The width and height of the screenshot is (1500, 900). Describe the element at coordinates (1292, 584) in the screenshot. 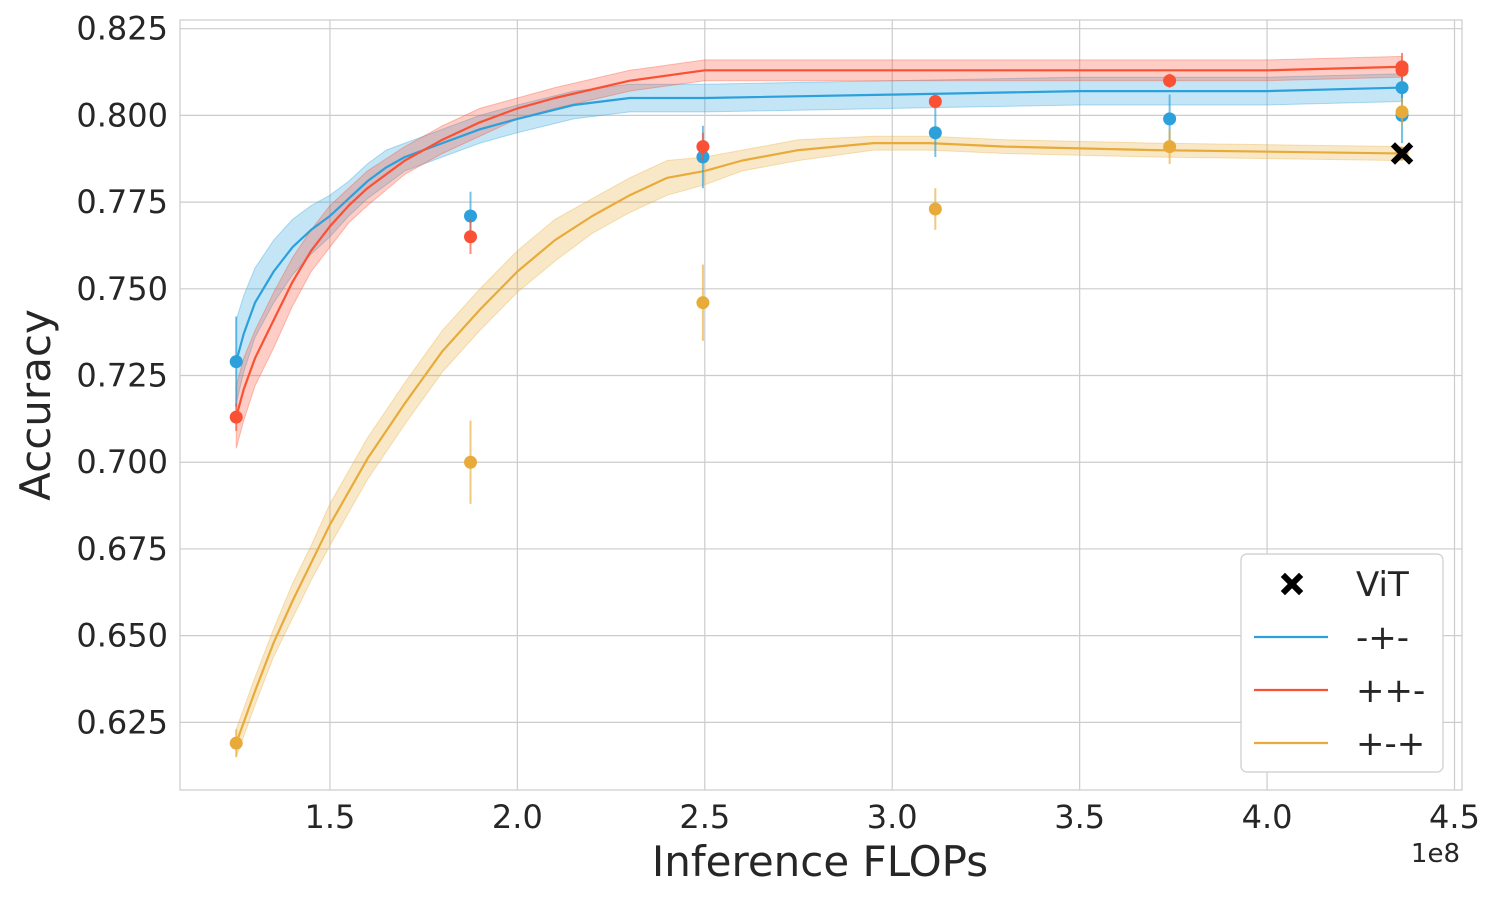

I see `legend-marker-vit` at that location.